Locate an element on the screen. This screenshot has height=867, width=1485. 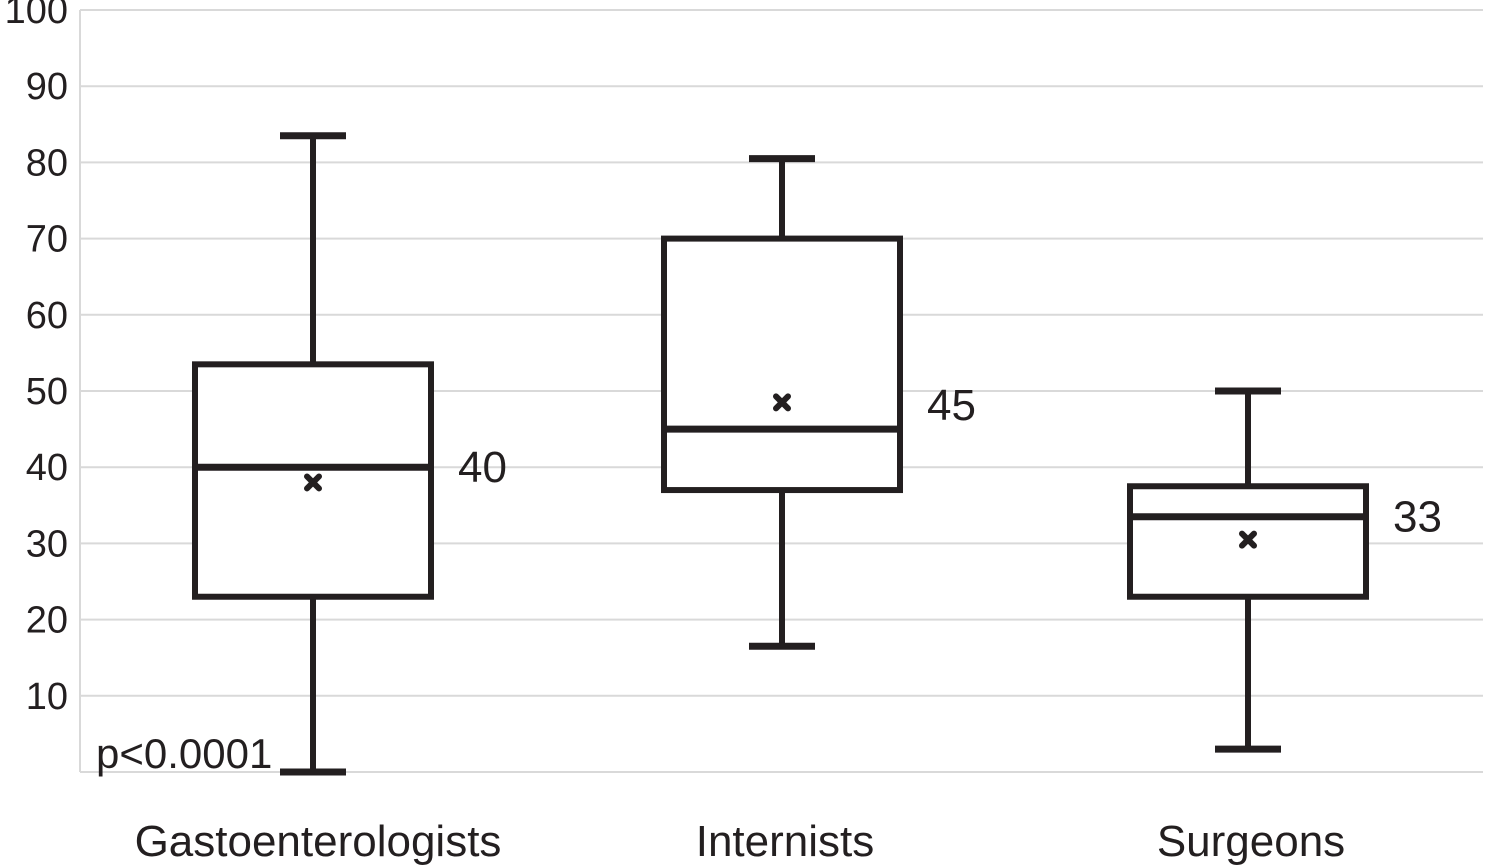
box-group: 45 is located at coordinates (818, 402).